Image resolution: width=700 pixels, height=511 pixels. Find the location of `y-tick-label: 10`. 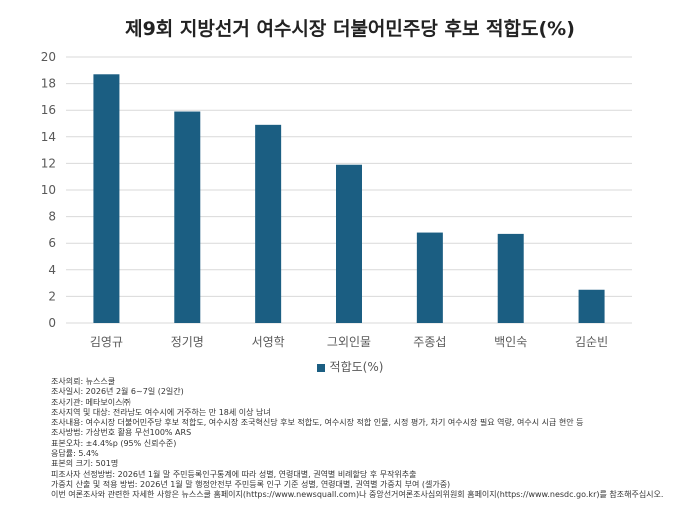

y-tick-label: 10 is located at coordinates (48, 190).